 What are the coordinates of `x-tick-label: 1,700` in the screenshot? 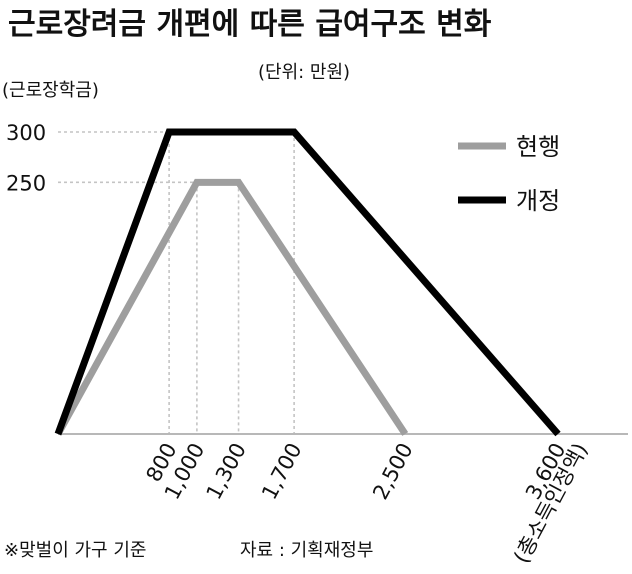 It's located at (281, 471).